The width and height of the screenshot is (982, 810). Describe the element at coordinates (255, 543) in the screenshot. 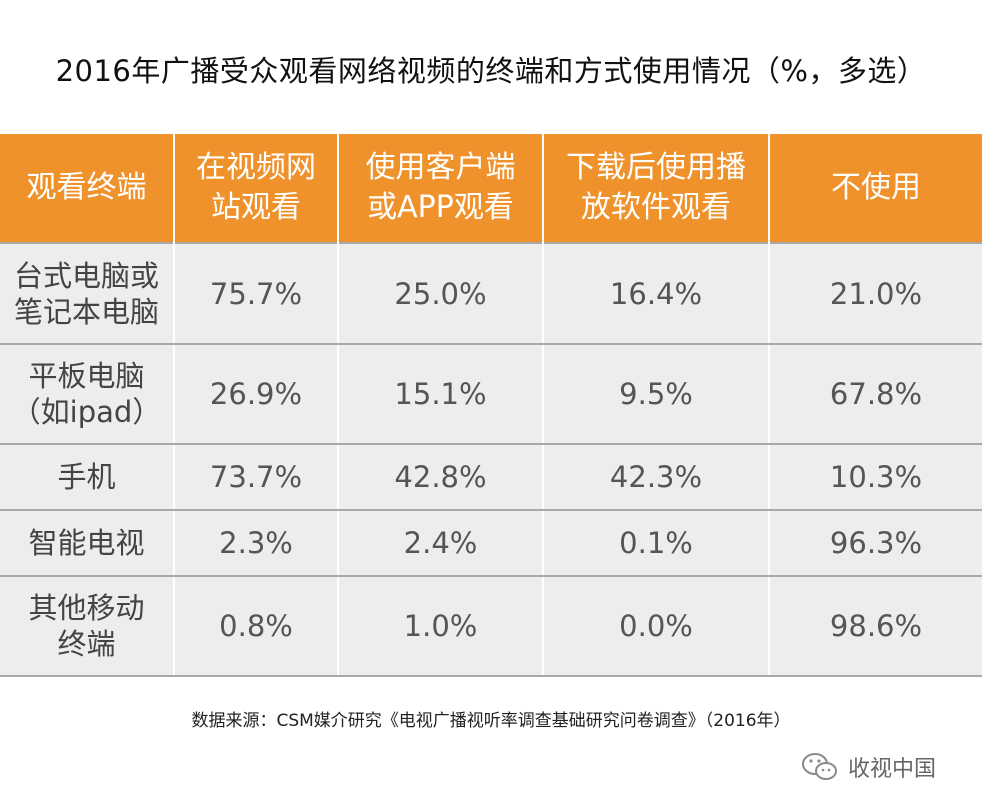

I see `table-cell: 2.3%` at that location.